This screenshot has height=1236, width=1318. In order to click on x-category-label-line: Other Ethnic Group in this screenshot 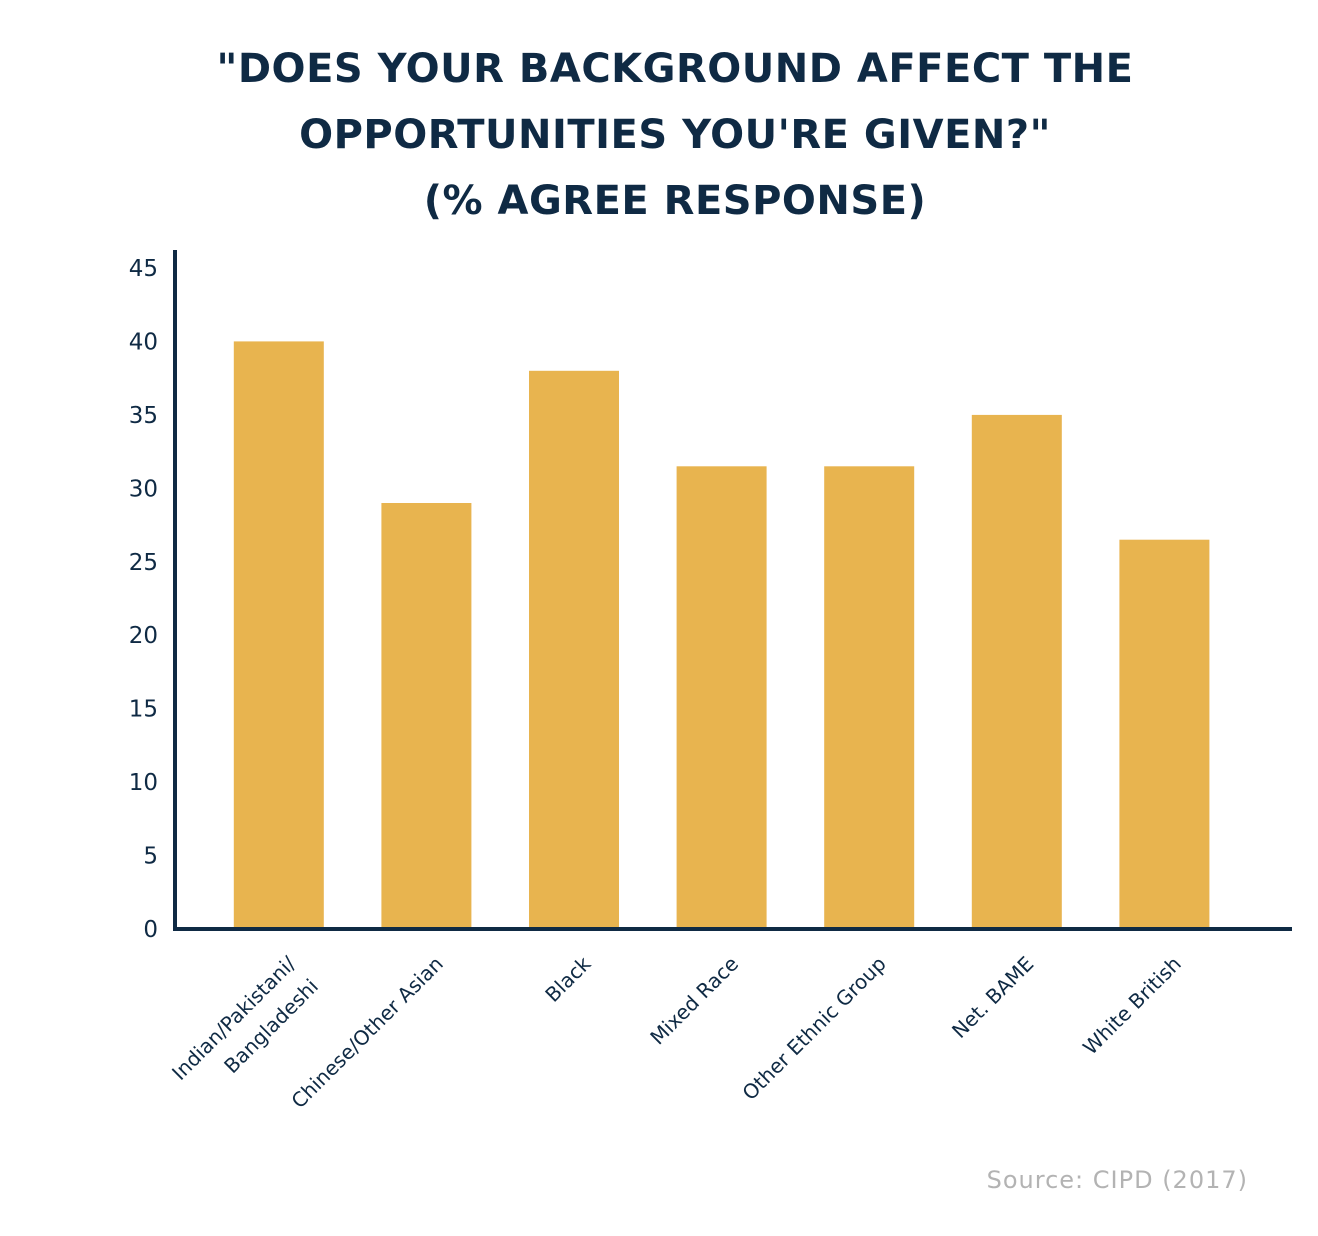, I will do `click(813, 1028)`.